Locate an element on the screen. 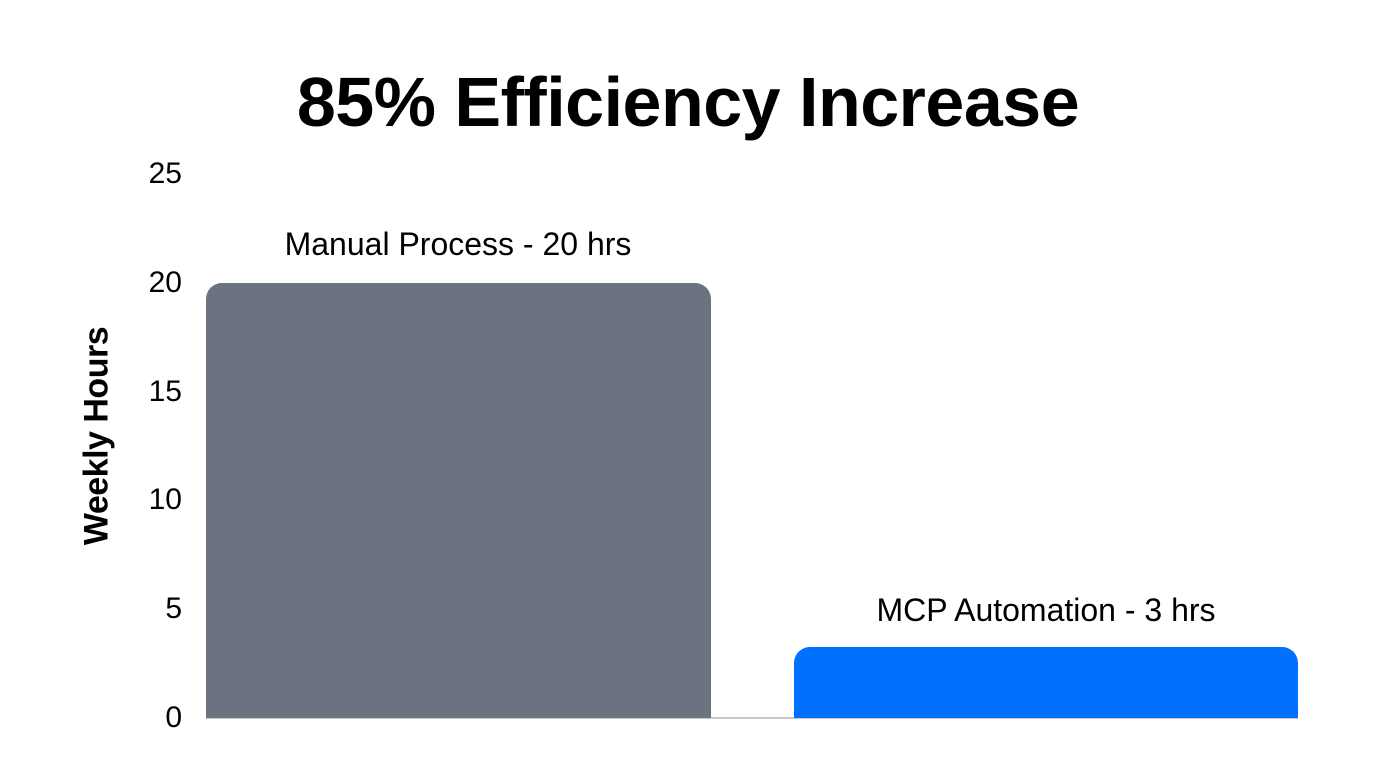  y-tick-20: 20 is located at coordinates (165, 282).